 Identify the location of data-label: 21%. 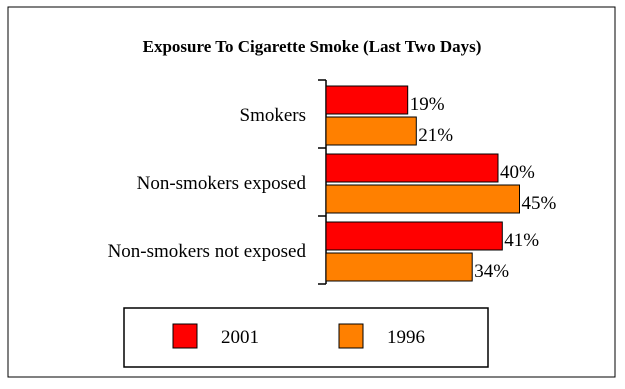
(435, 135).